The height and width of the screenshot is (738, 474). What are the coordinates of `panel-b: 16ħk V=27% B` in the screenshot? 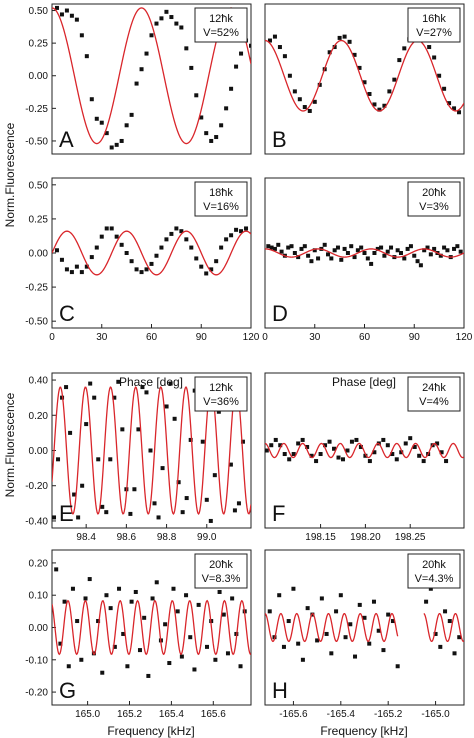 It's located at (364, 79).